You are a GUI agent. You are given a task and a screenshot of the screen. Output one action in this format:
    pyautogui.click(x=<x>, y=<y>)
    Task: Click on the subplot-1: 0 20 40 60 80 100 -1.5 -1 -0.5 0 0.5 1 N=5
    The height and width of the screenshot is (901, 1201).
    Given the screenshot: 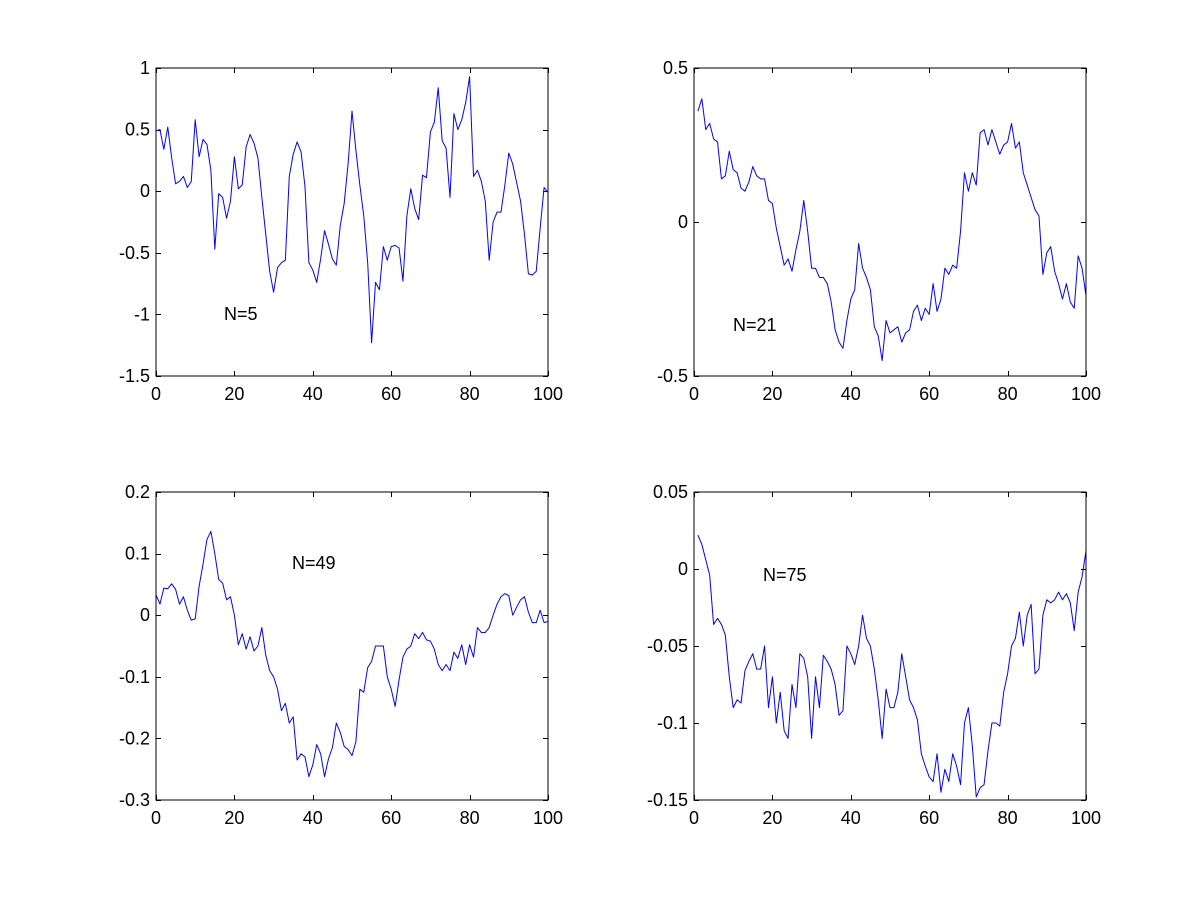 What is the action you would take?
    pyautogui.click(x=341, y=231)
    